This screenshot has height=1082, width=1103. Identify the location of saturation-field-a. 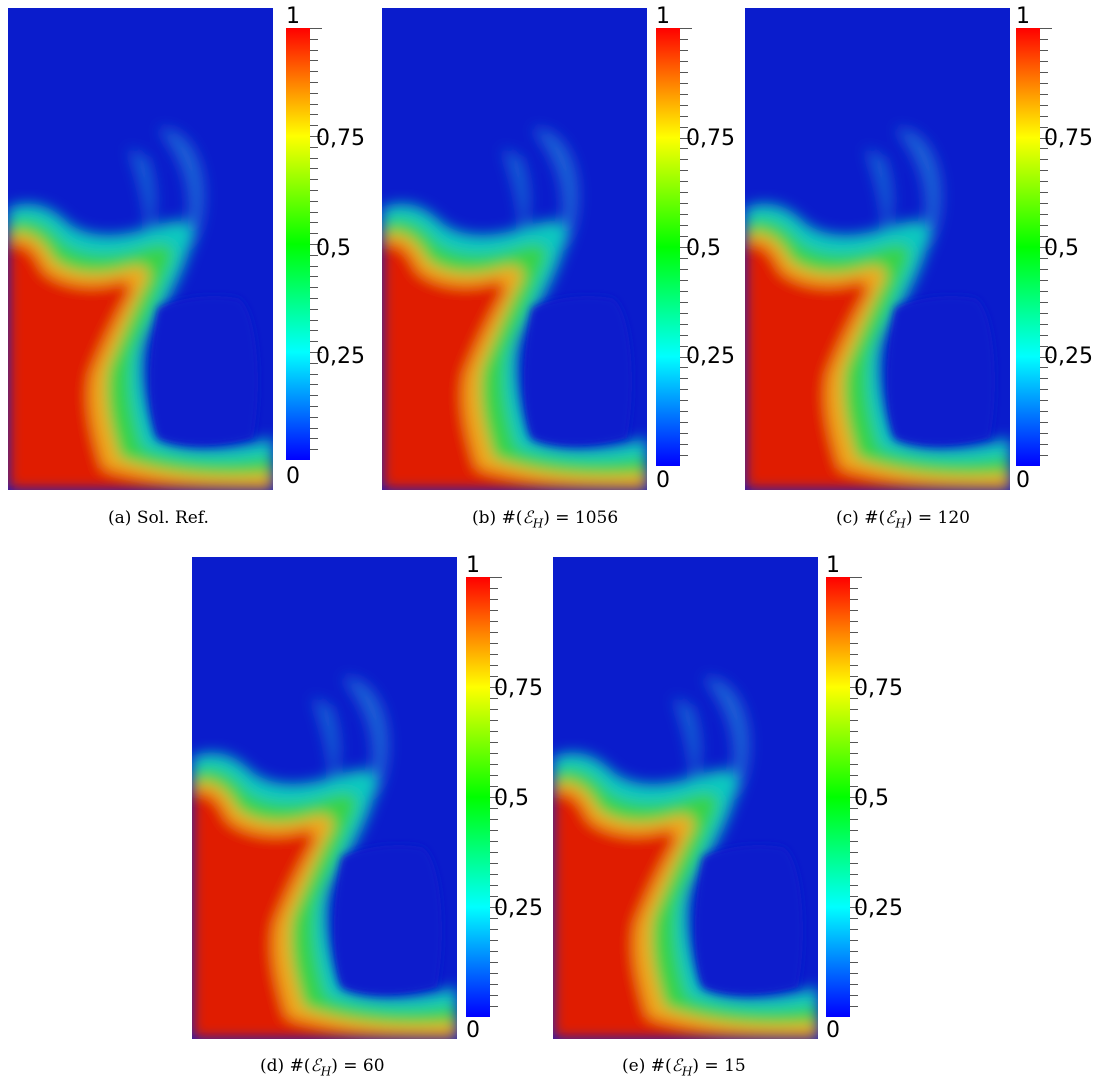
(140, 249).